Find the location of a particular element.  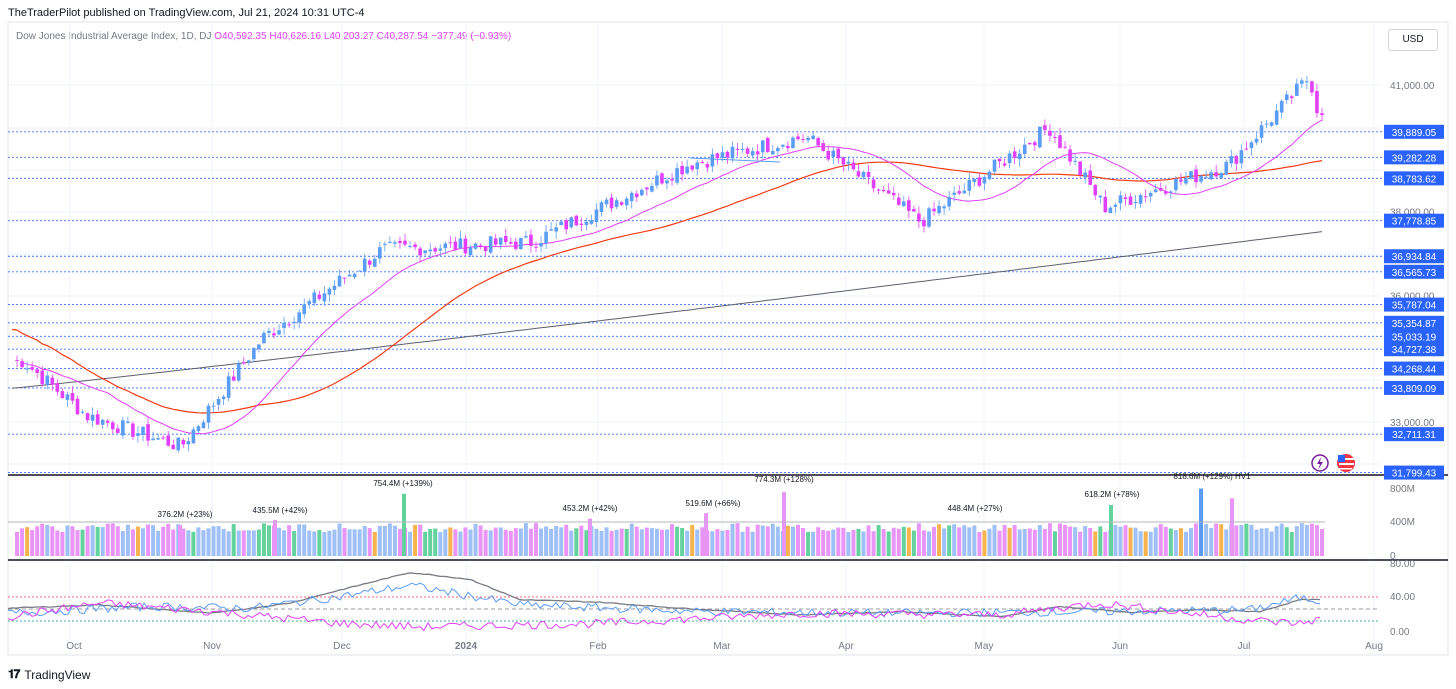

level-label: 38,783.62 is located at coordinates (1414, 178).